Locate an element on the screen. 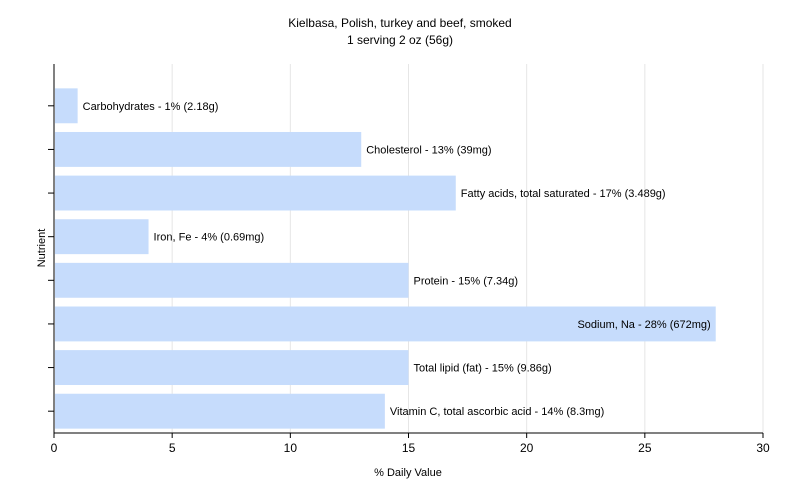  x-tick-label-4: 20 is located at coordinates (527, 448).